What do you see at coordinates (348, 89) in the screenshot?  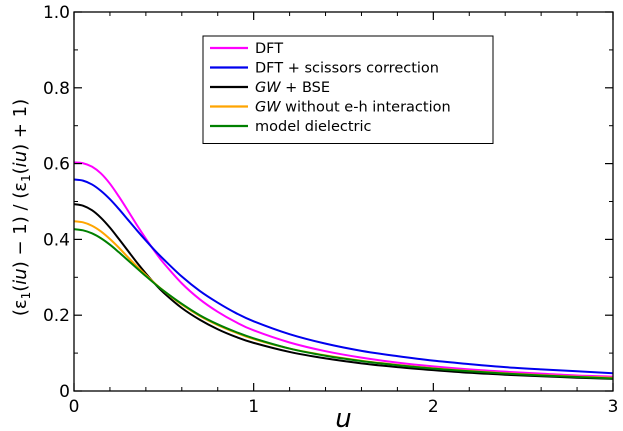 I see `legend-box` at bounding box center [348, 89].